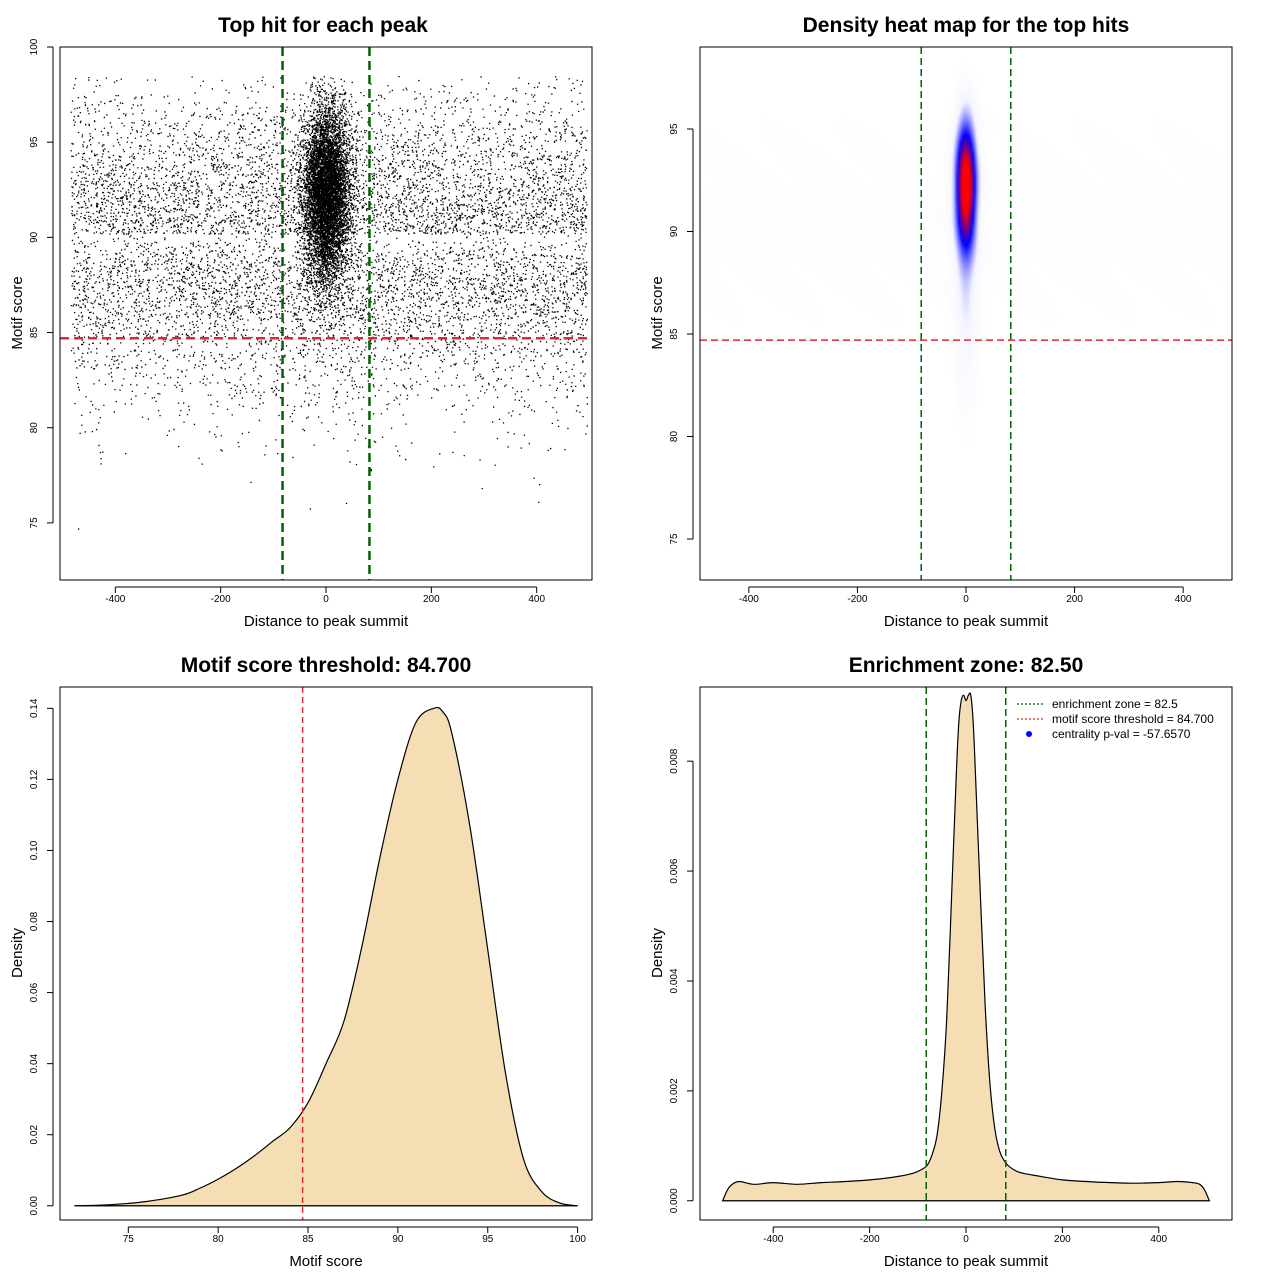 The height and width of the screenshot is (1280, 1280). Describe the element at coordinates (326, 621) in the screenshot. I see `scatter-x-axis-label: Distance to peak summit` at that location.